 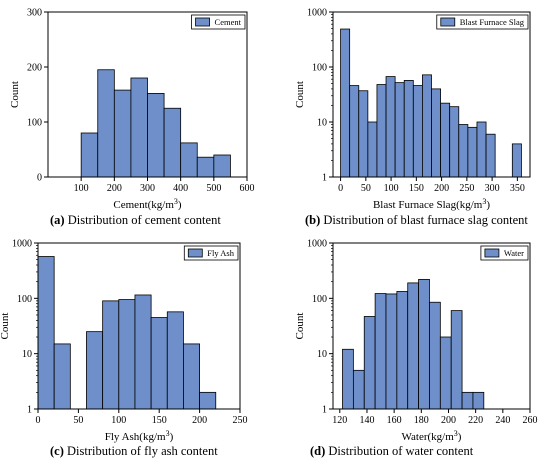 I want to click on legend-label: Water, so click(x=514, y=253).